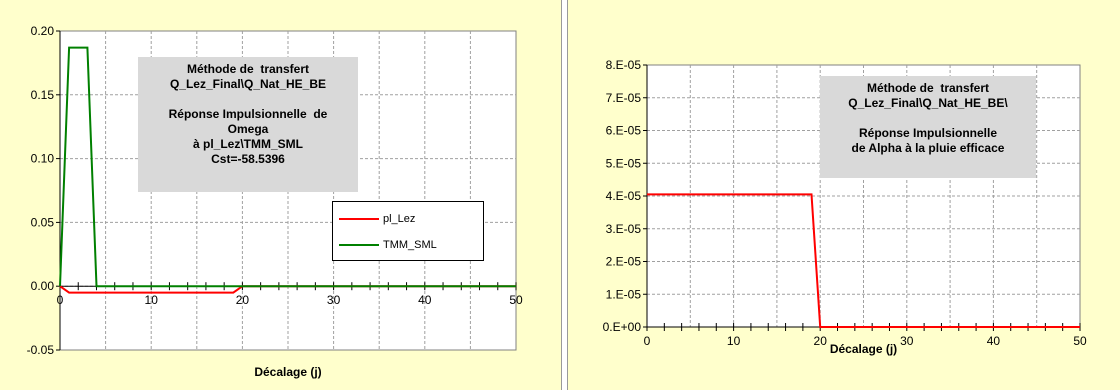 Image resolution: width=1120 pixels, height=390 pixels. I want to click on legend-entry-pl-lez: pl_Lez, so click(377, 219).